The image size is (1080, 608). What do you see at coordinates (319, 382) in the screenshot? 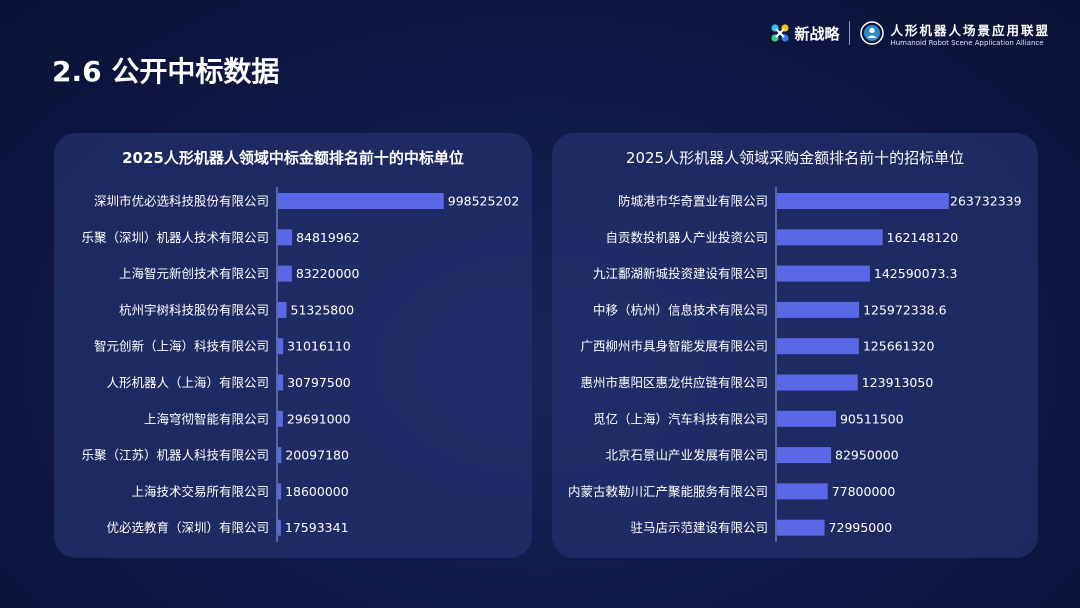
I see `value-label: 30797500` at bounding box center [319, 382].